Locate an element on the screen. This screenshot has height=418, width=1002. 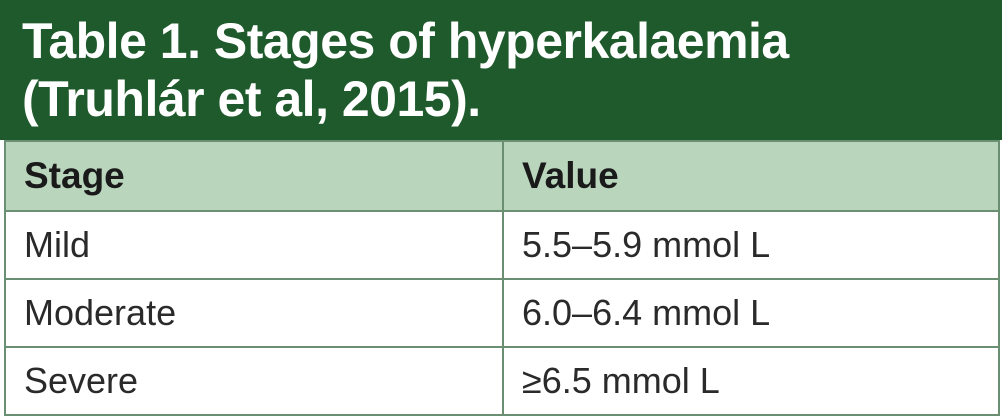
stage-cell: Moderate is located at coordinates (254, 313).